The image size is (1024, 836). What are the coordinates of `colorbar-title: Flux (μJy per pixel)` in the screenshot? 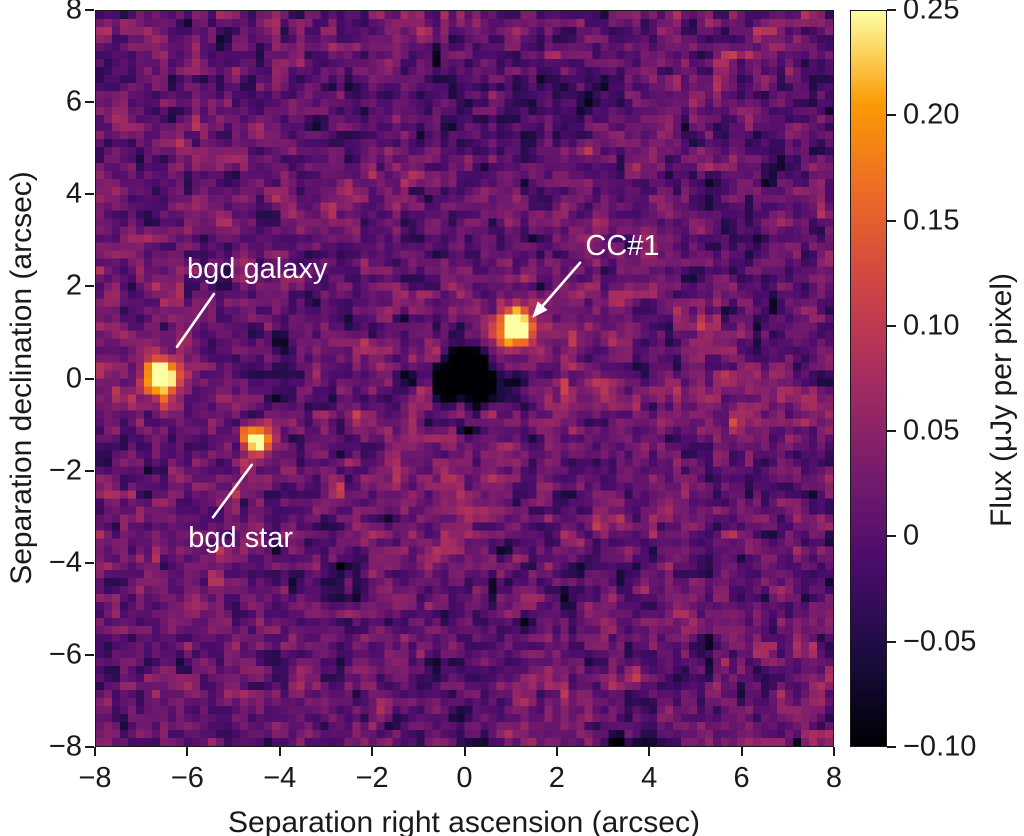 It's located at (1001, 400).